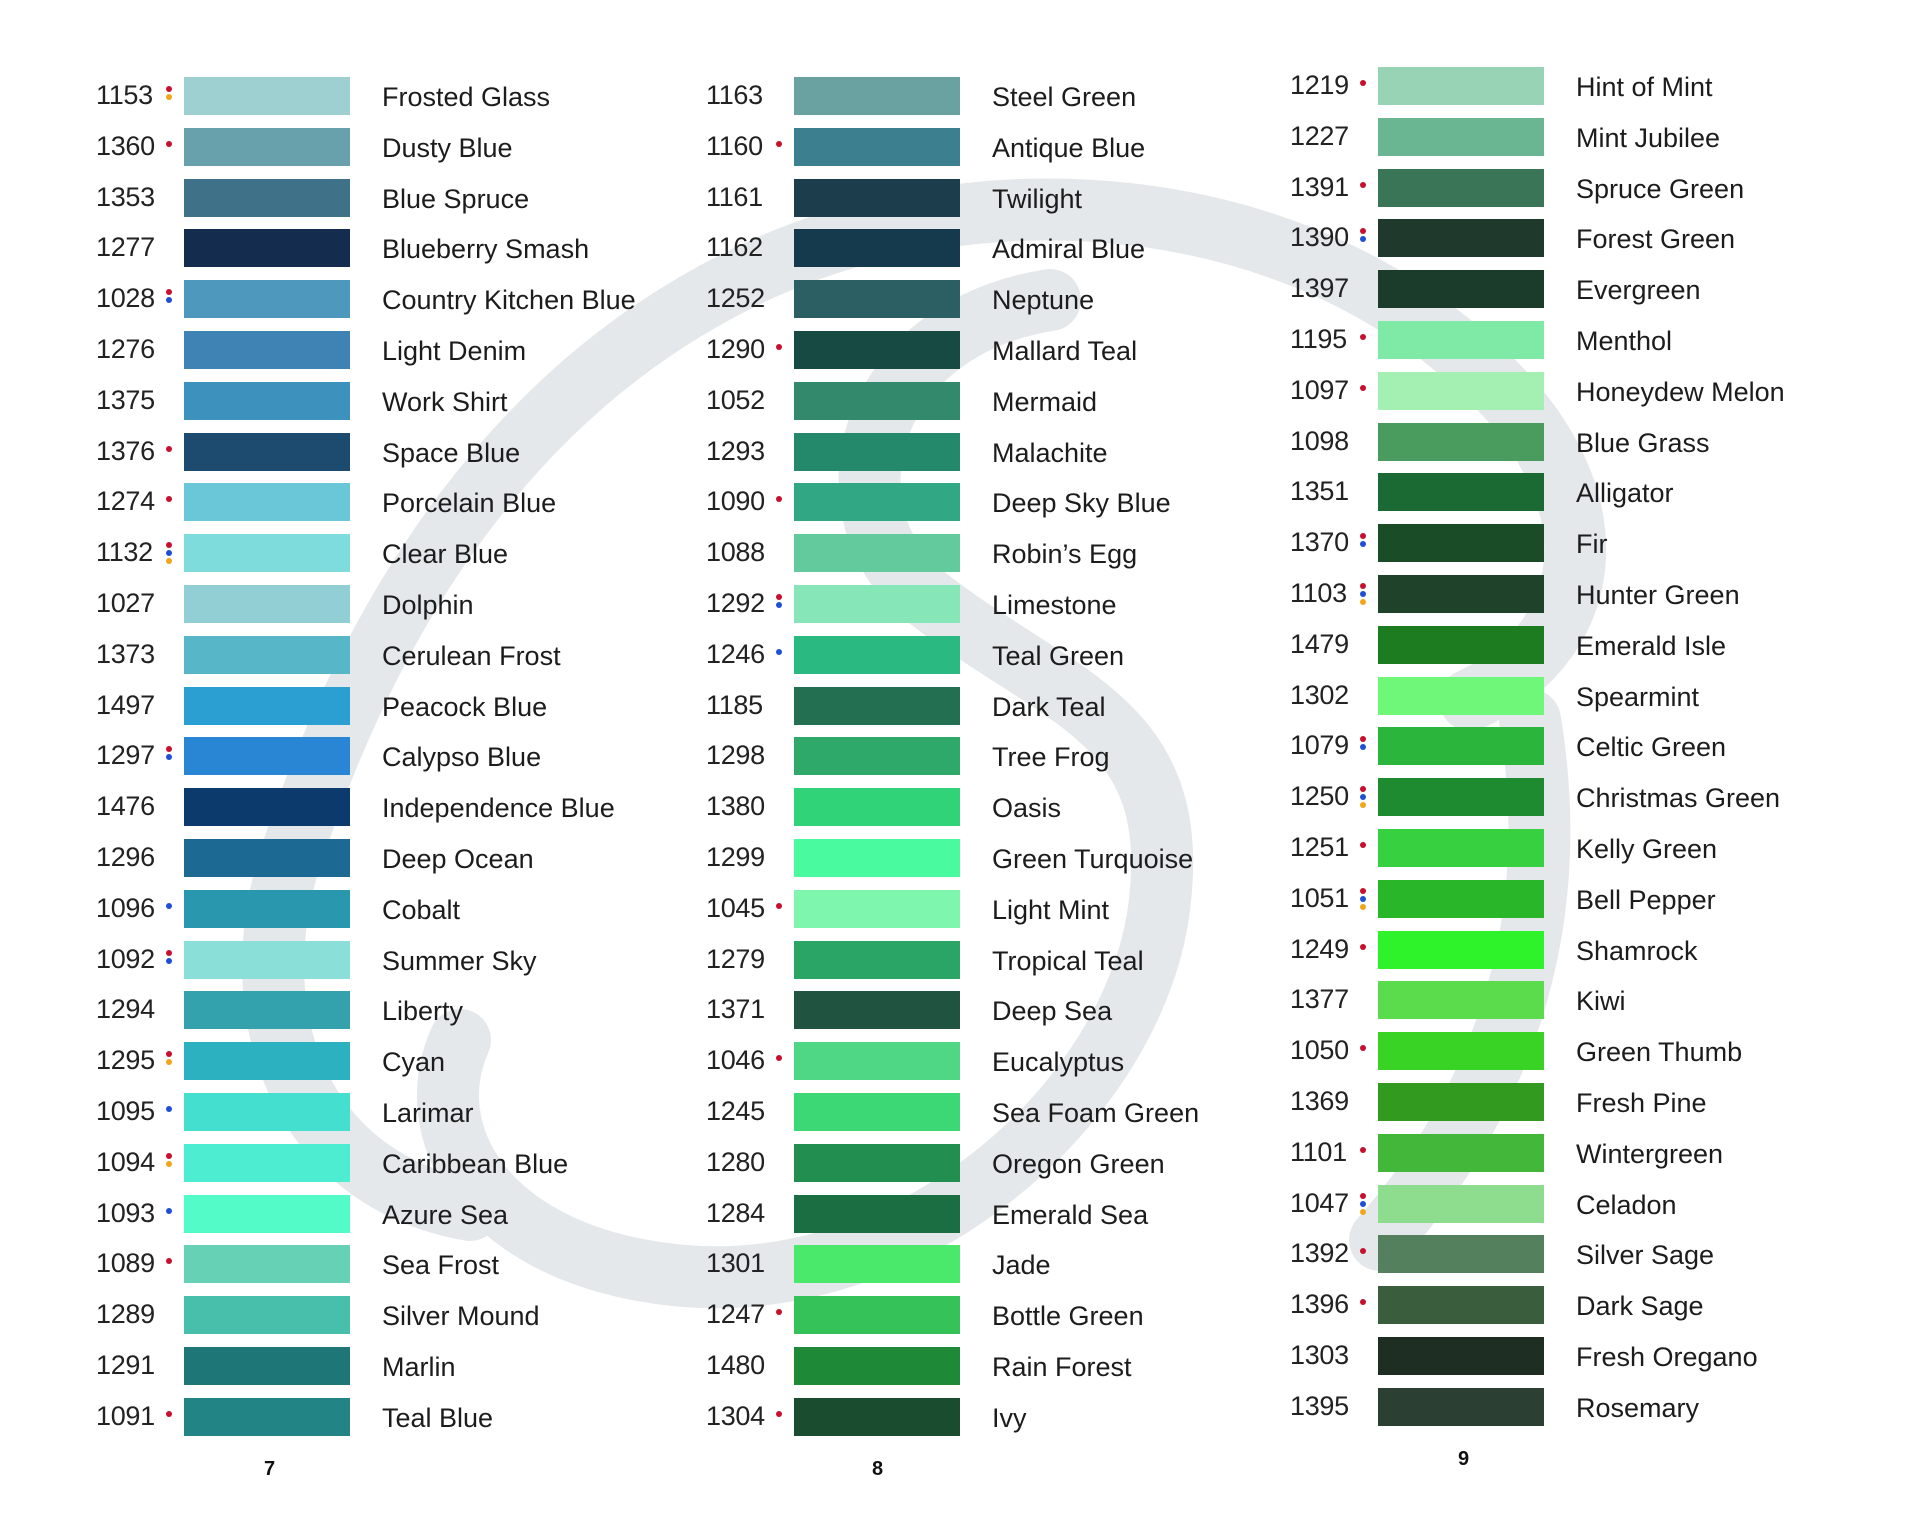 This screenshot has height=1535, width=1919. What do you see at coordinates (986, 98) in the screenshot?
I see `color-swatch-row: 1163 Steel Green` at bounding box center [986, 98].